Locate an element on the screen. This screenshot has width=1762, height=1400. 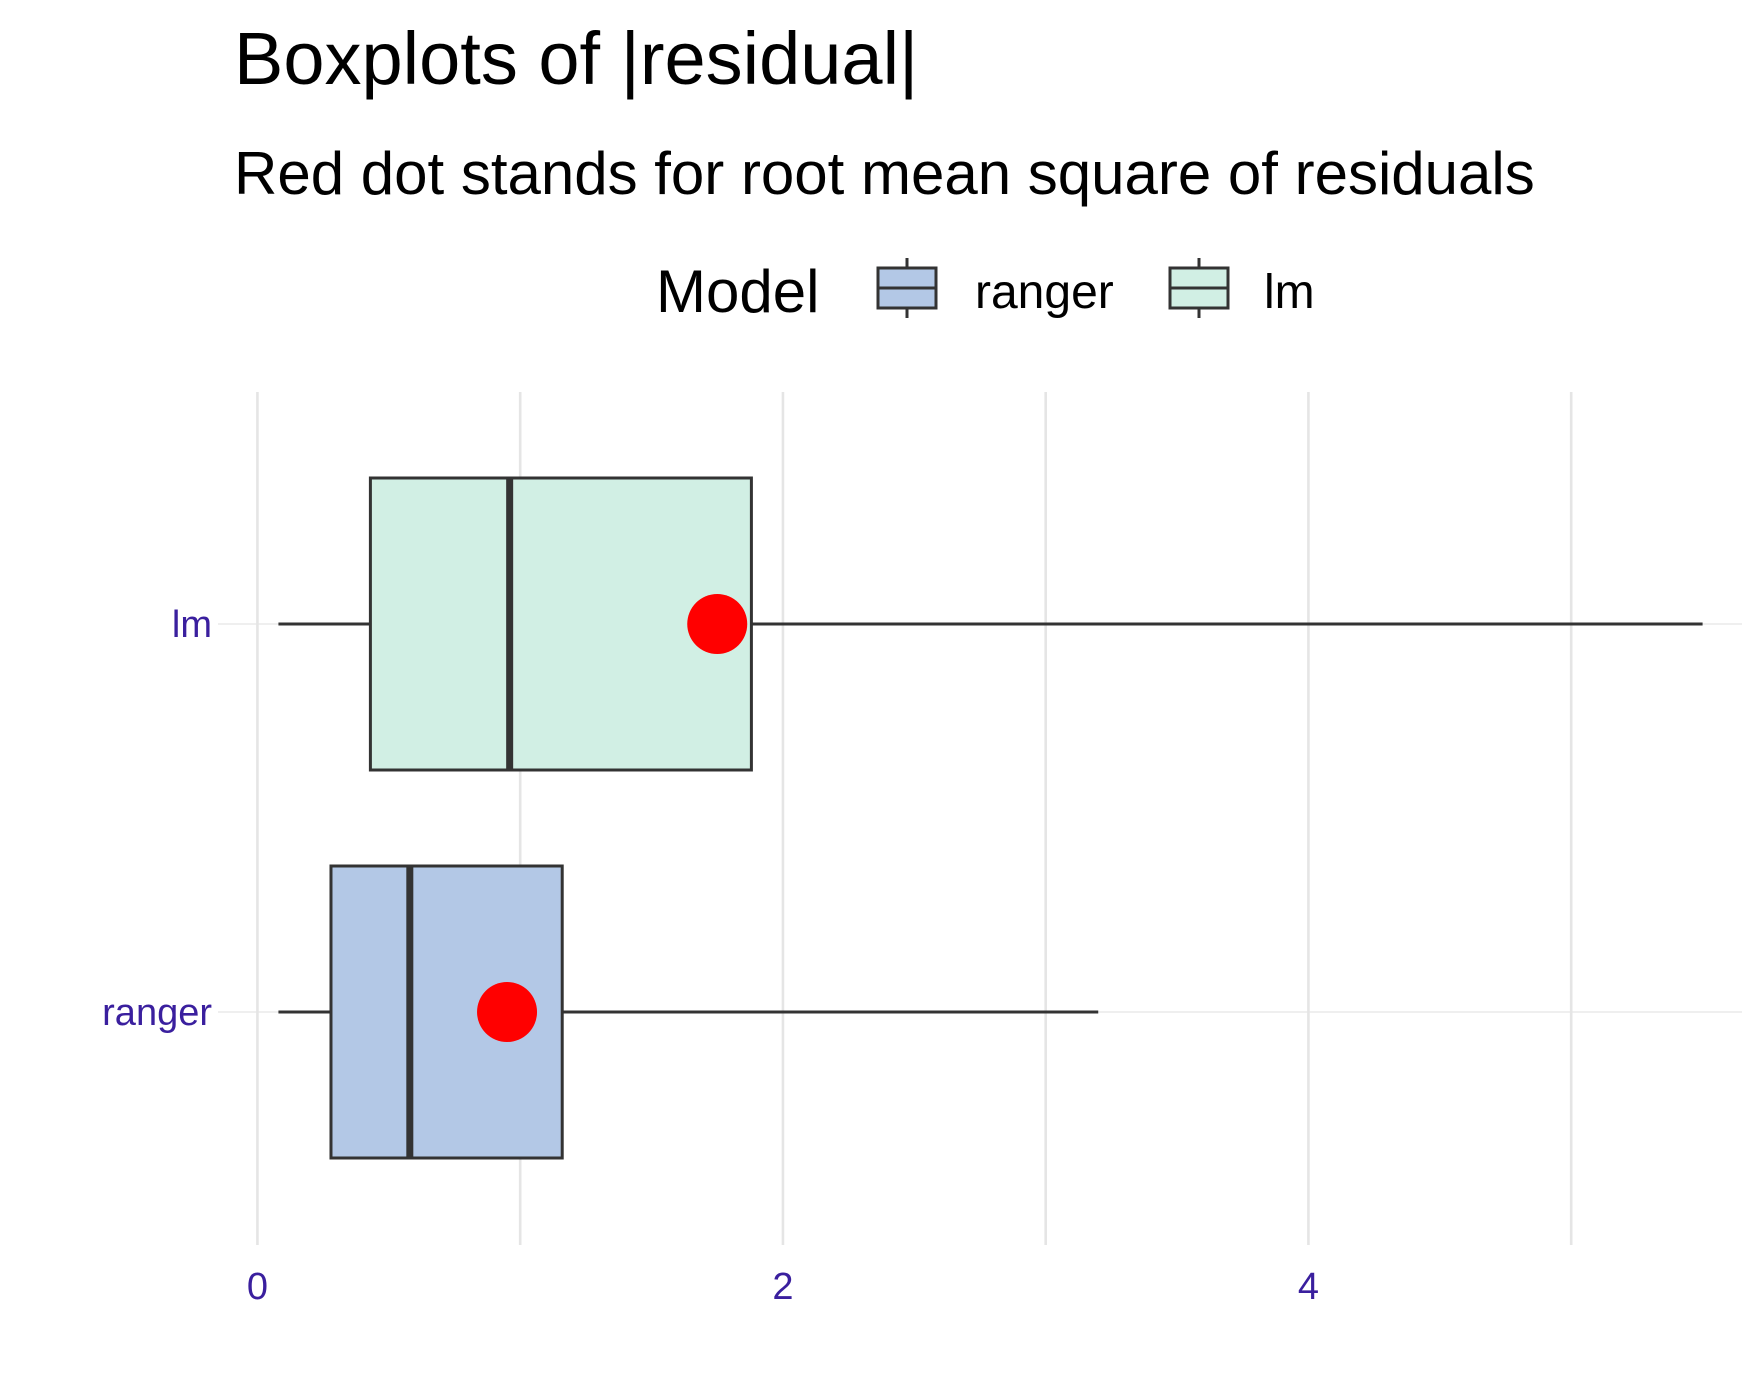
legend-label-ranger: ranger is located at coordinates (1044, 292).